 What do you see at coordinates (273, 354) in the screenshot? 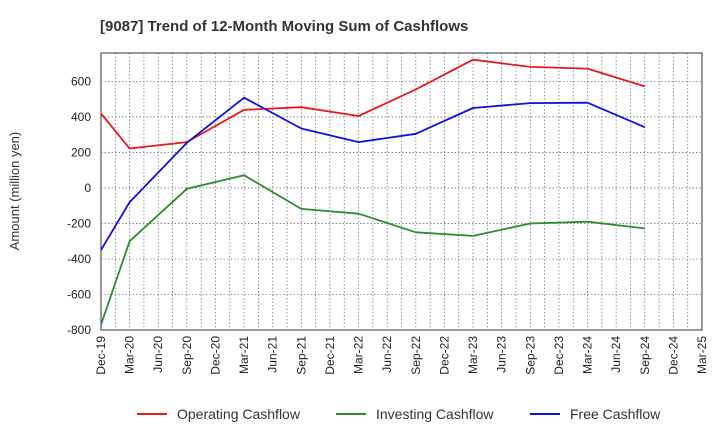
I see `x-tick-label: Jun-21` at bounding box center [273, 354].